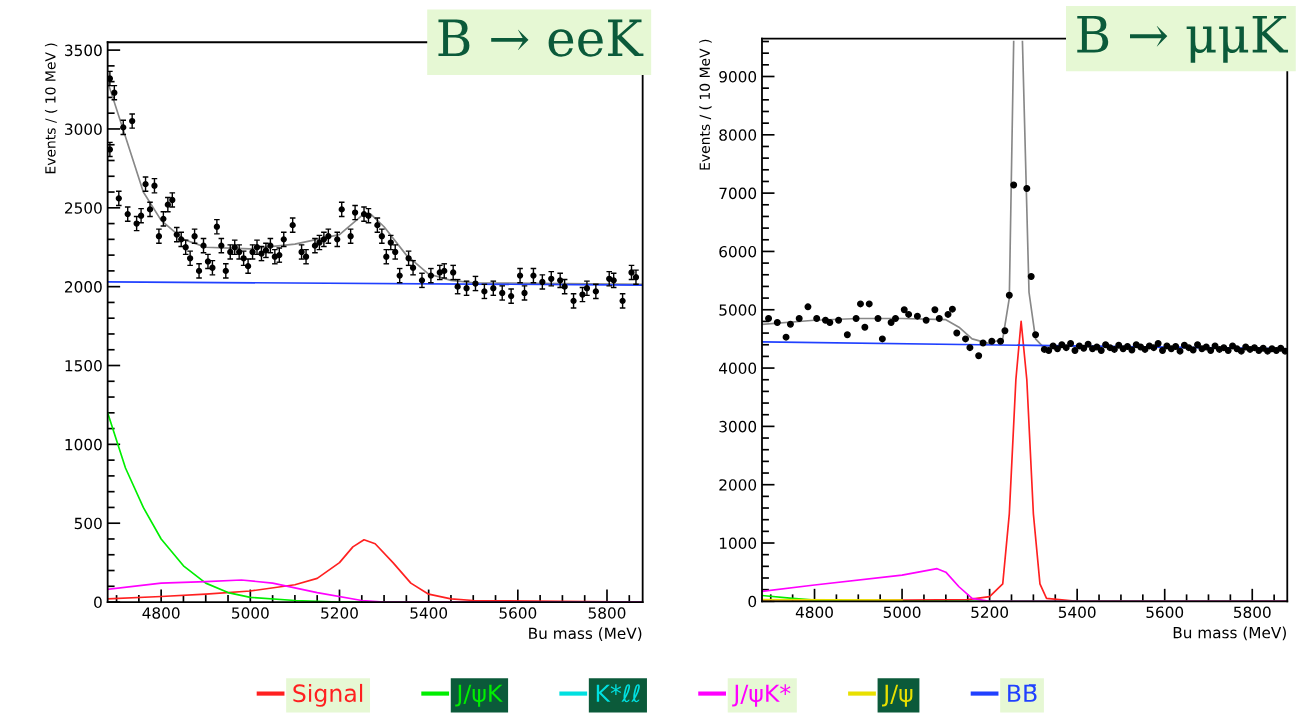 The height and width of the screenshot is (728, 1297). I want to click on legend-label: J/ψK*, so click(761, 695).